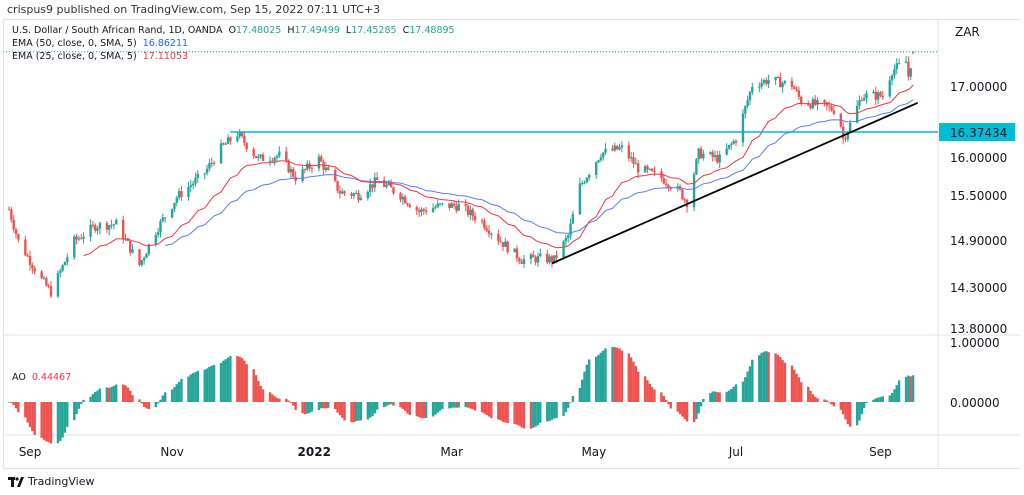 The image size is (1024, 495). What do you see at coordinates (317, 30) in the screenshot?
I see `high-value: 17.49499` at bounding box center [317, 30].